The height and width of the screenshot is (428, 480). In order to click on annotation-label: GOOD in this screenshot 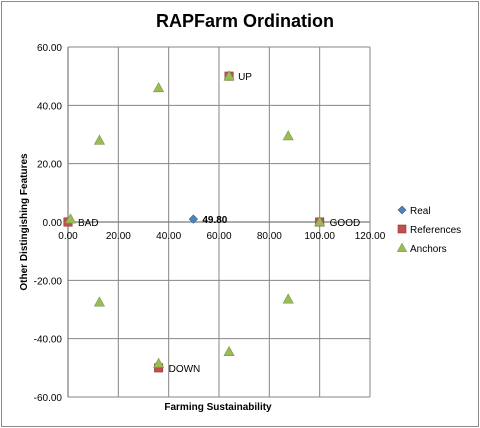, I will do `click(345, 223)`.